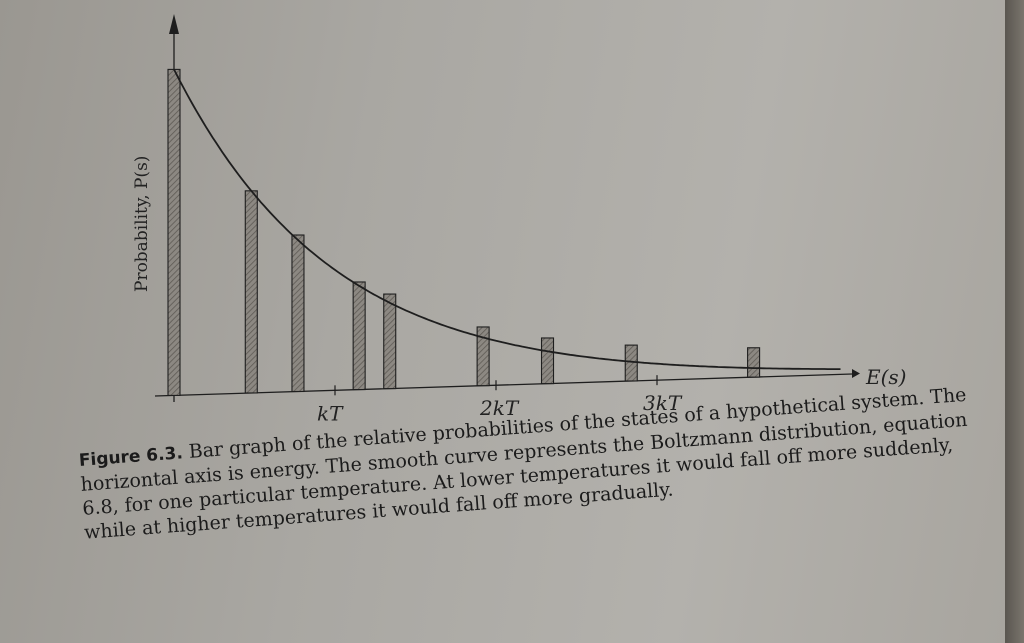  I want to click on x-axis-line, so click(503, 385).